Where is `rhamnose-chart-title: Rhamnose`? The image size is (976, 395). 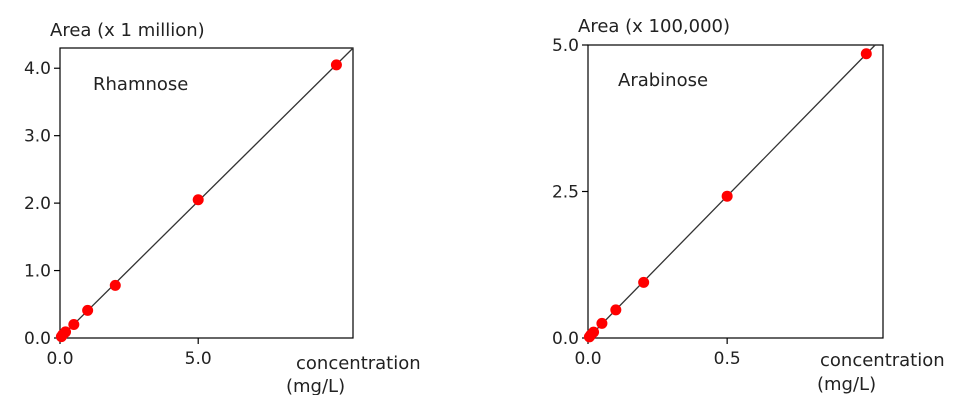
rhamnose-chart-title: Rhamnose is located at coordinates (140, 84).